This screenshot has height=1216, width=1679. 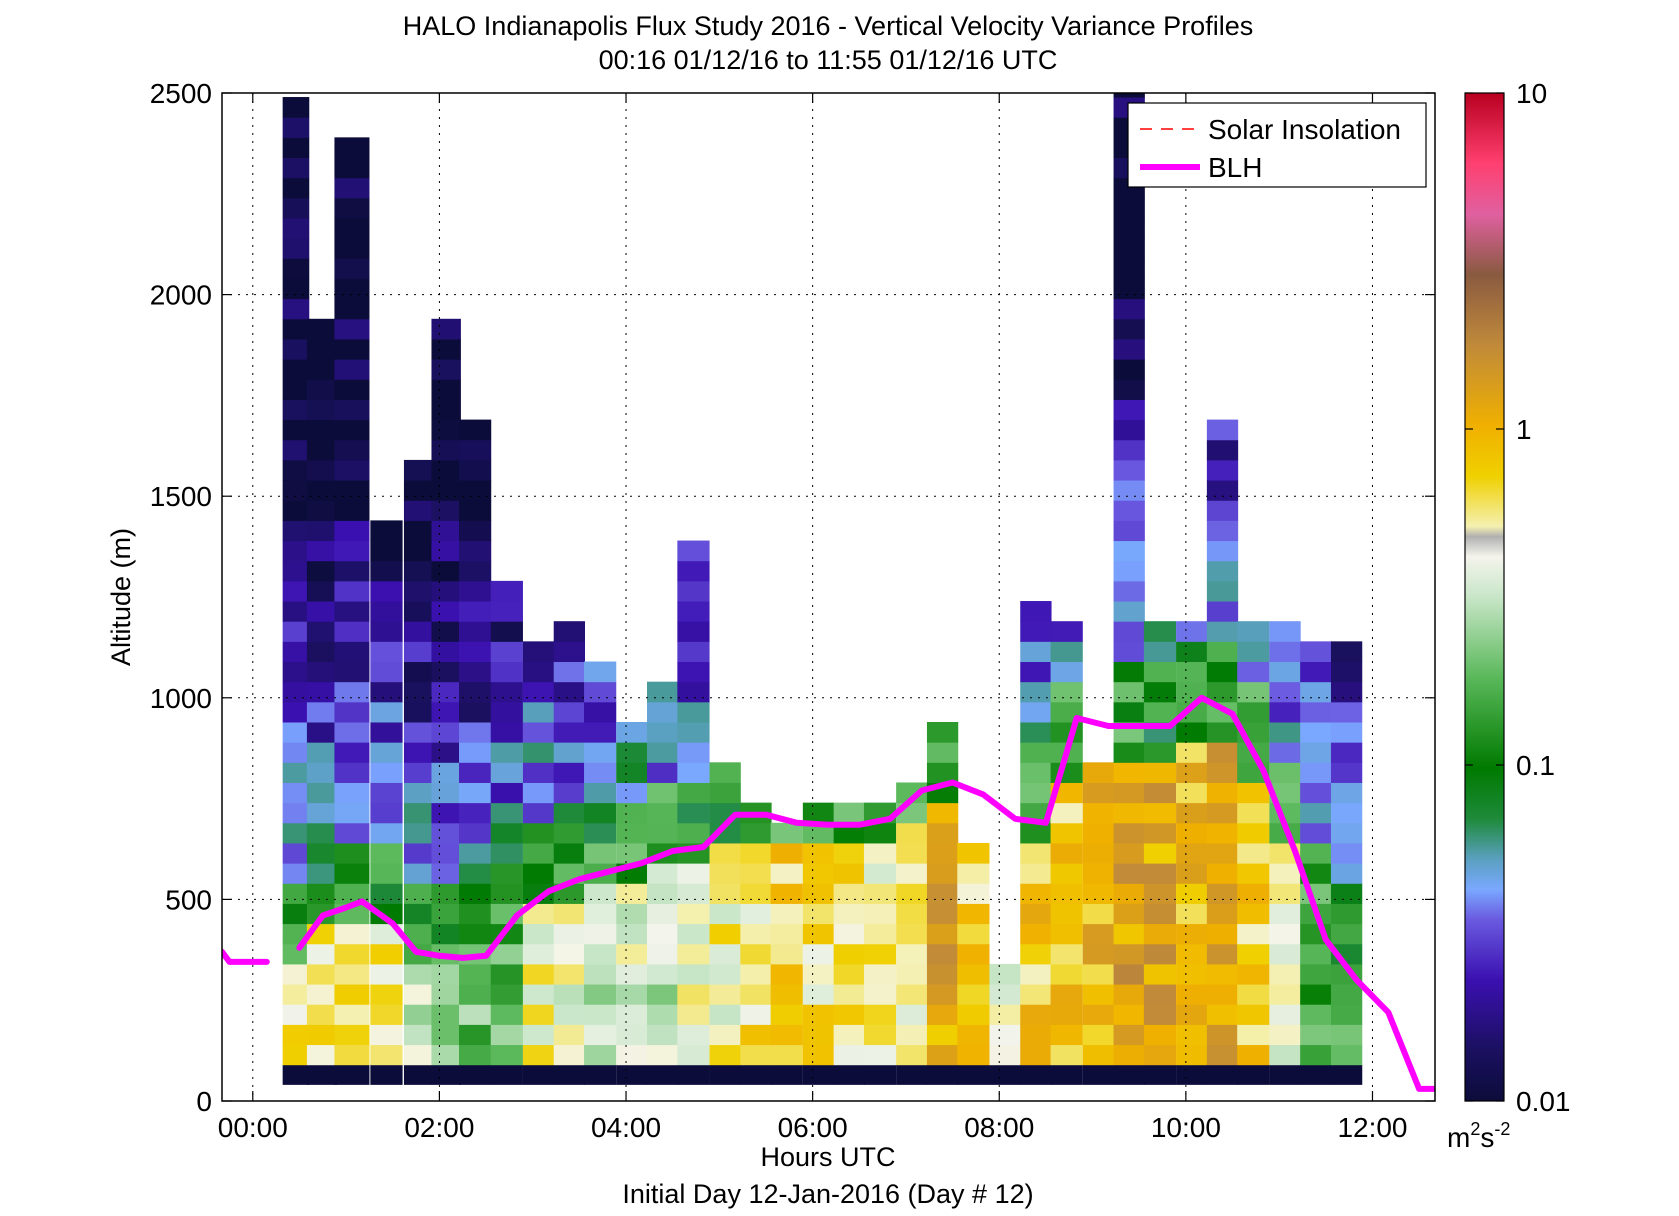 What do you see at coordinates (181, 496) in the screenshot?
I see `y-tick-label: 1500` at bounding box center [181, 496].